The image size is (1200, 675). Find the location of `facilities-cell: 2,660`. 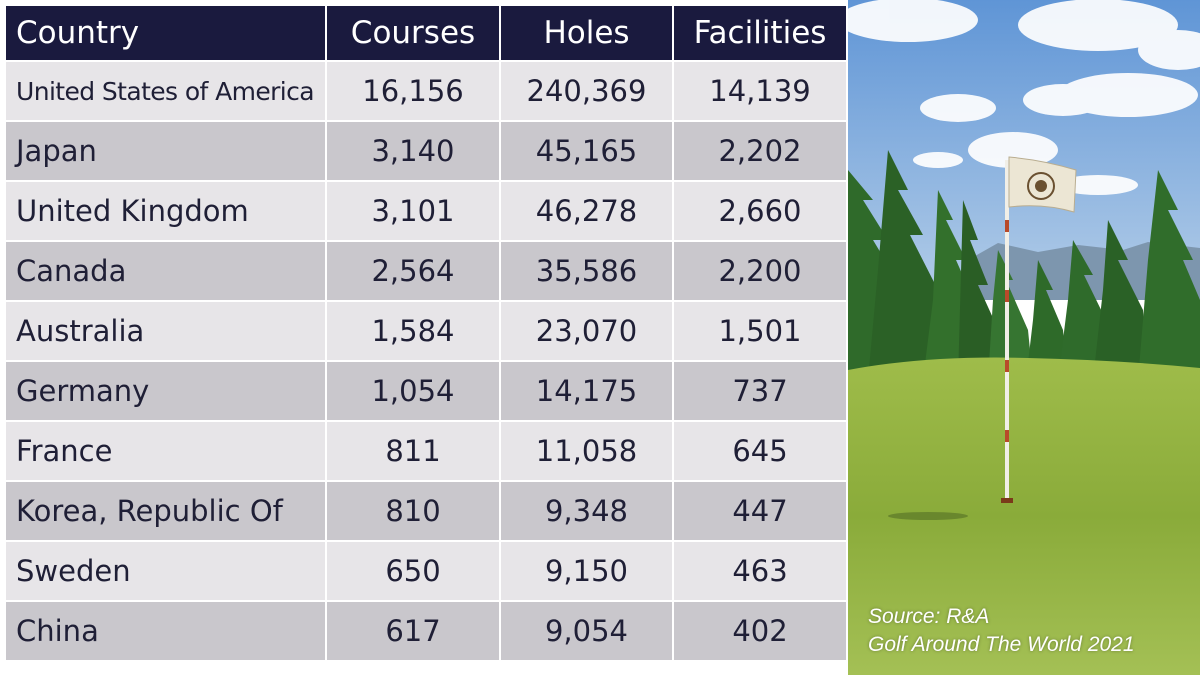

facilities-cell: 2,660 is located at coordinates (760, 211).